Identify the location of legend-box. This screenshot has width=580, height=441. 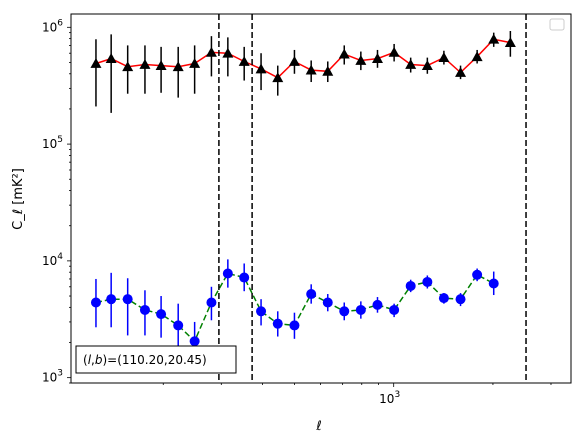
(557, 24).